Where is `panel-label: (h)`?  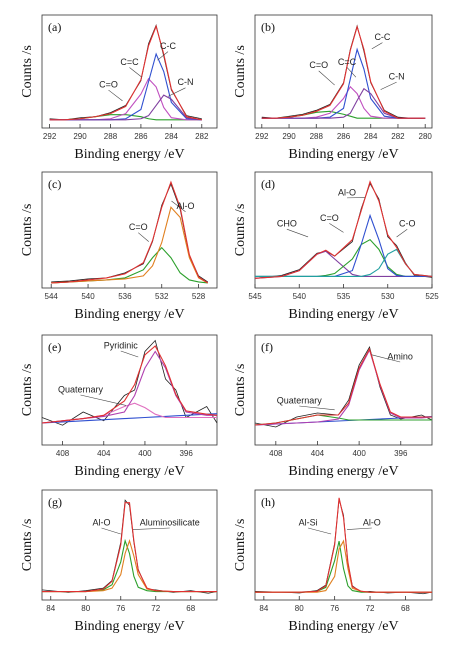 panel-label: (h) is located at coordinates (268, 502).